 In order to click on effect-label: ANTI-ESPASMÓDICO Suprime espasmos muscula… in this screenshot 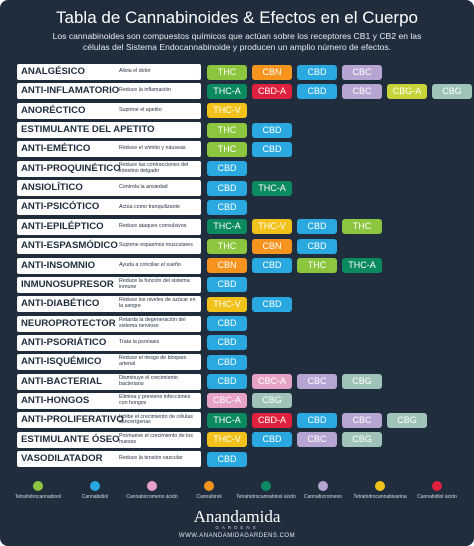, I will do `click(109, 246)`.